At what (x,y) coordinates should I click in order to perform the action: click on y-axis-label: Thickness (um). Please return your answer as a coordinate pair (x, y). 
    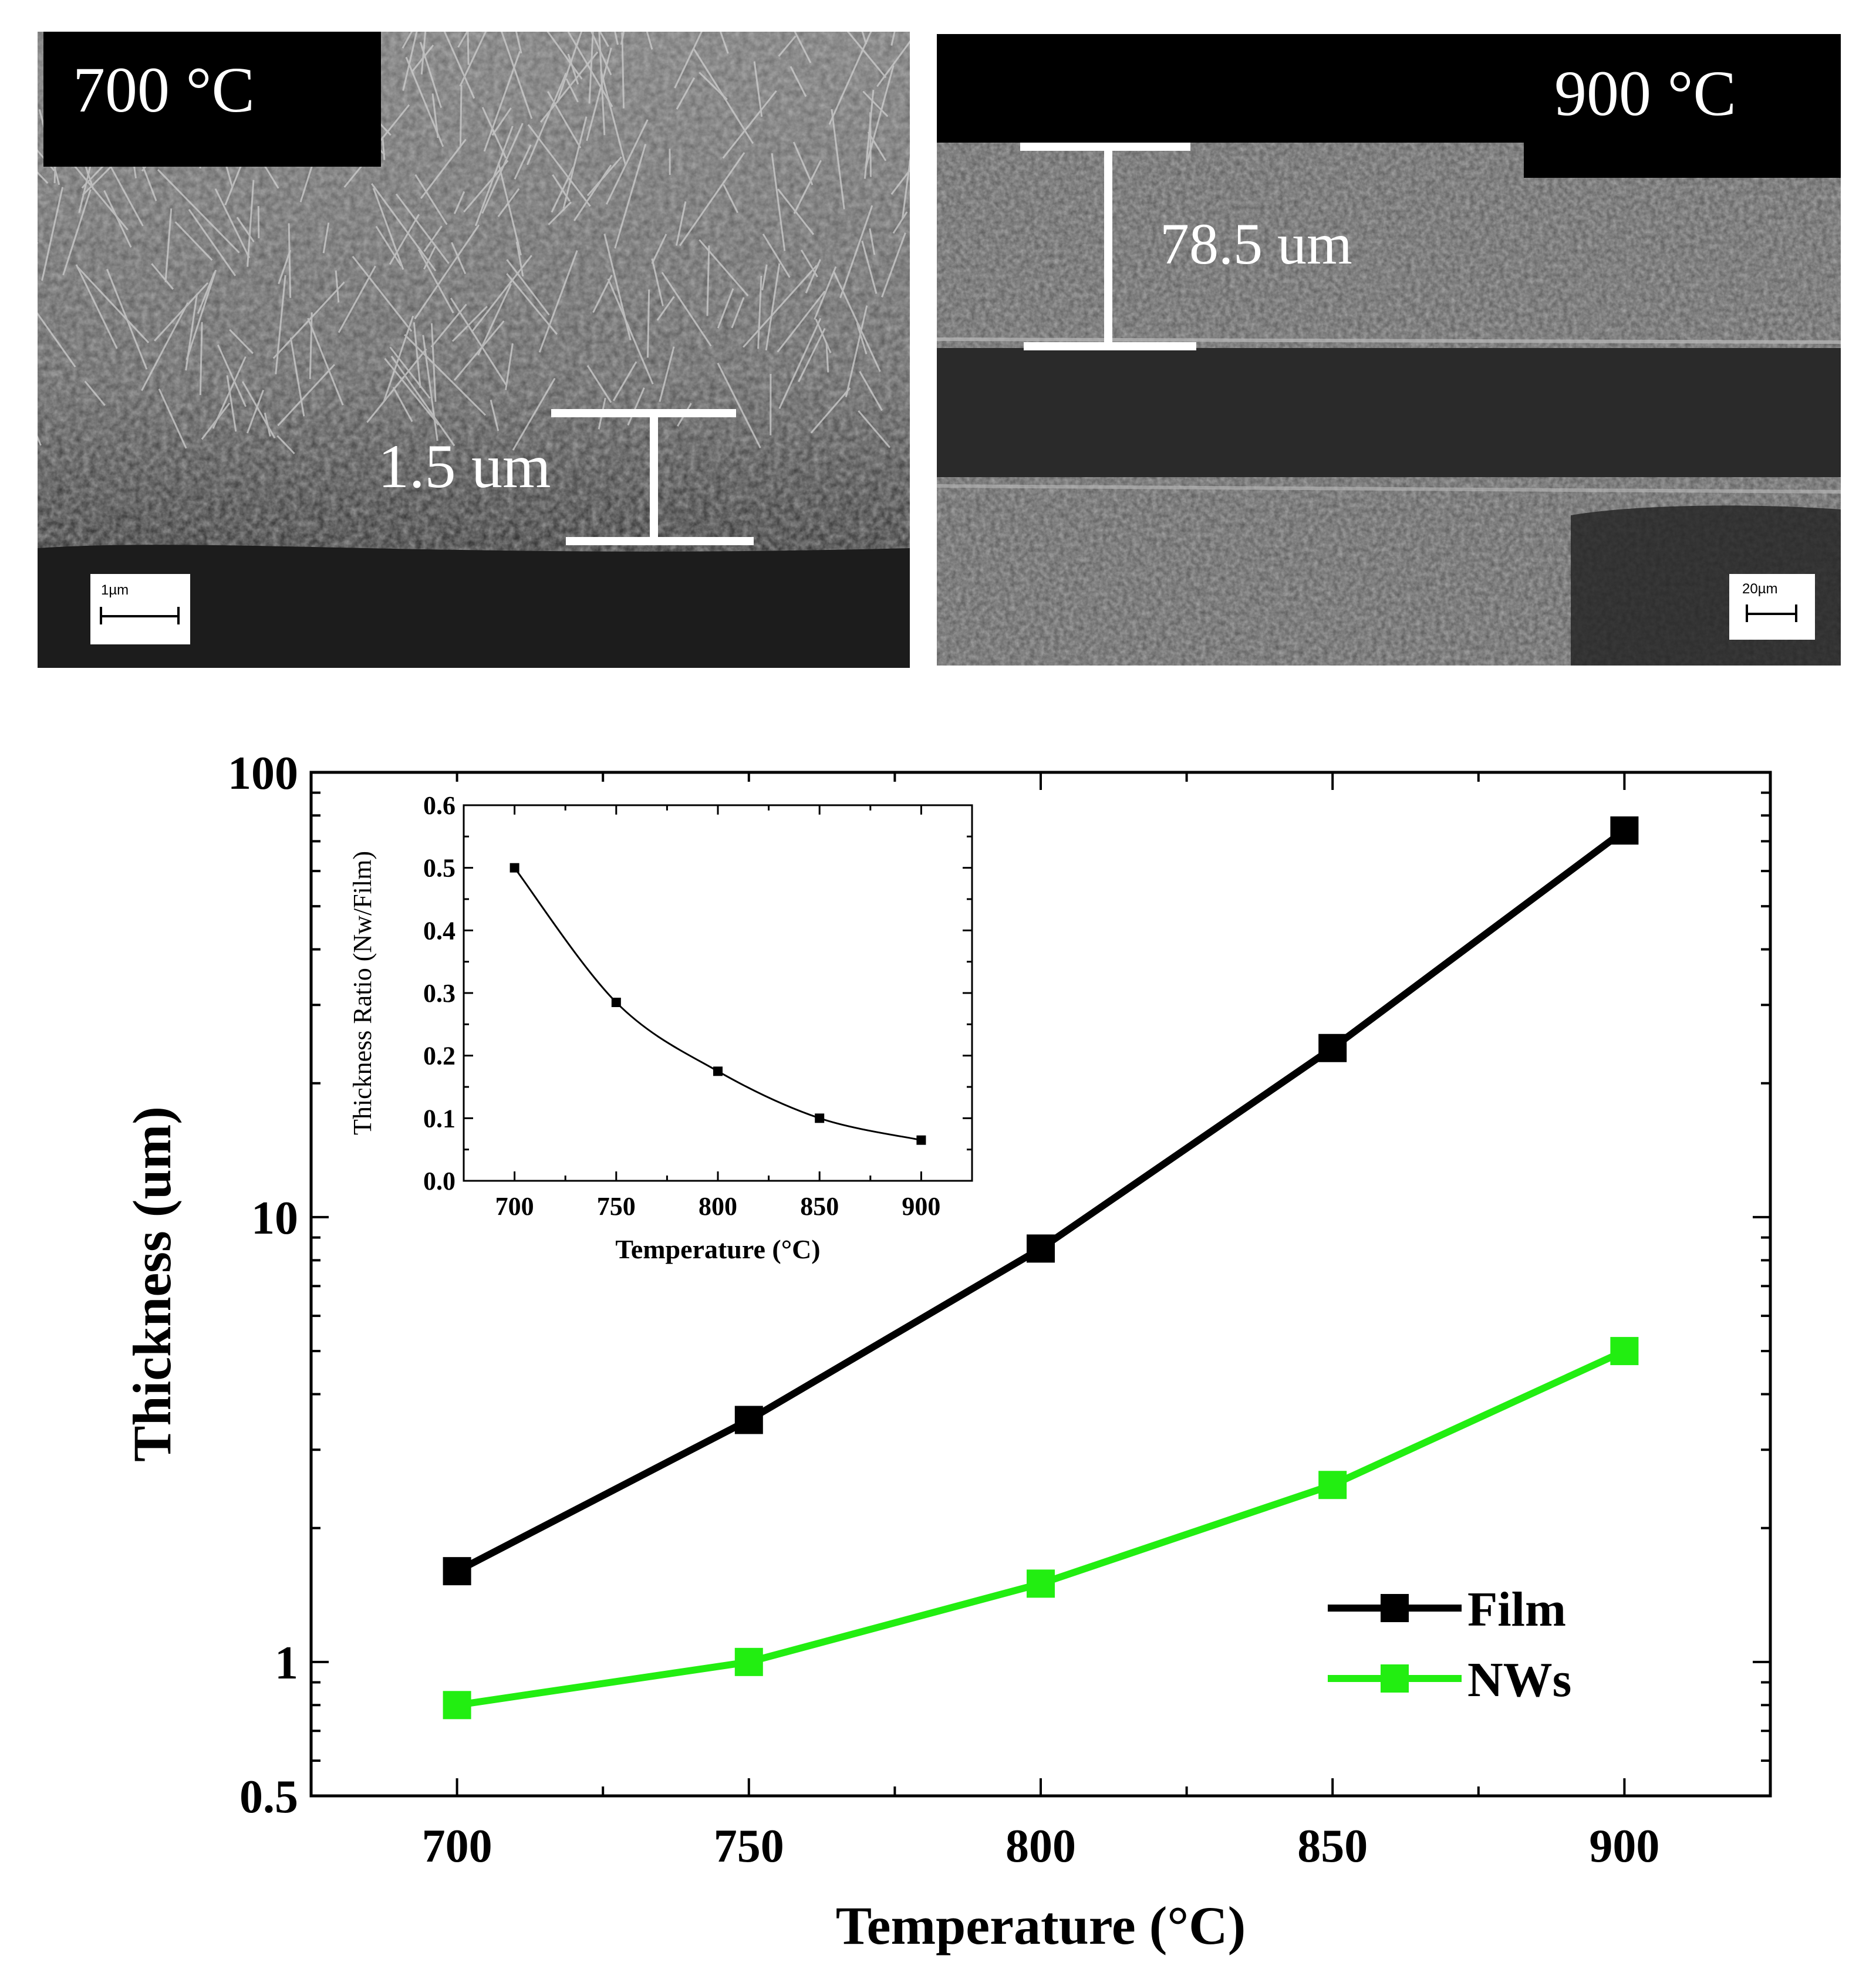
    Looking at the image, I should click on (152, 1284).